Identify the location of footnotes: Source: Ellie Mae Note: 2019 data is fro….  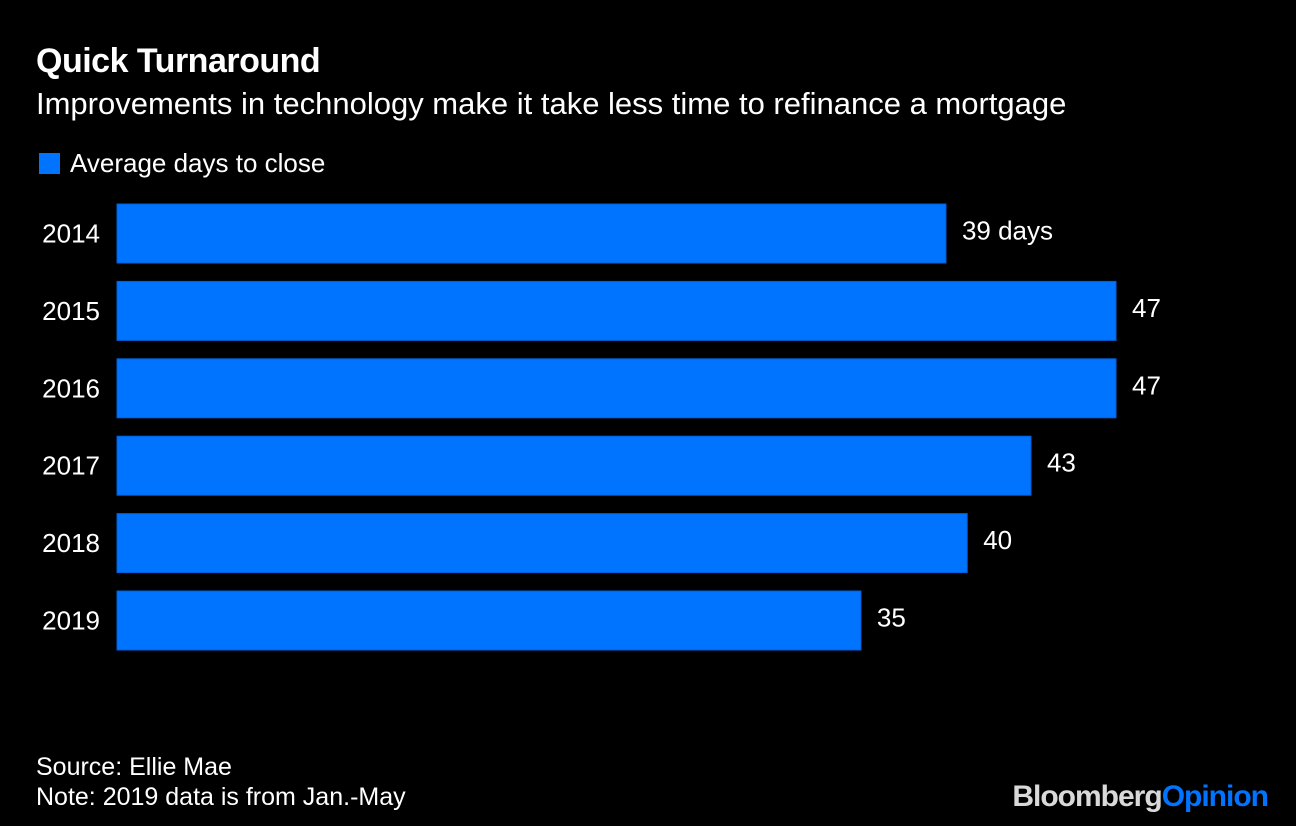
(221, 782).